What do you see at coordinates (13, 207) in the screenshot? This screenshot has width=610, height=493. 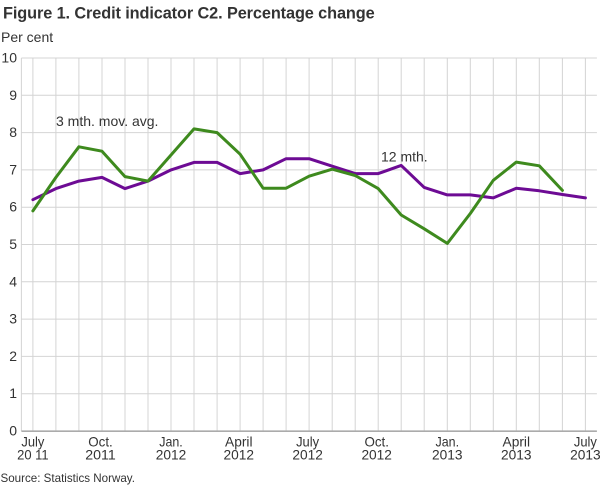 I see `svg-text: 6` at bounding box center [13, 207].